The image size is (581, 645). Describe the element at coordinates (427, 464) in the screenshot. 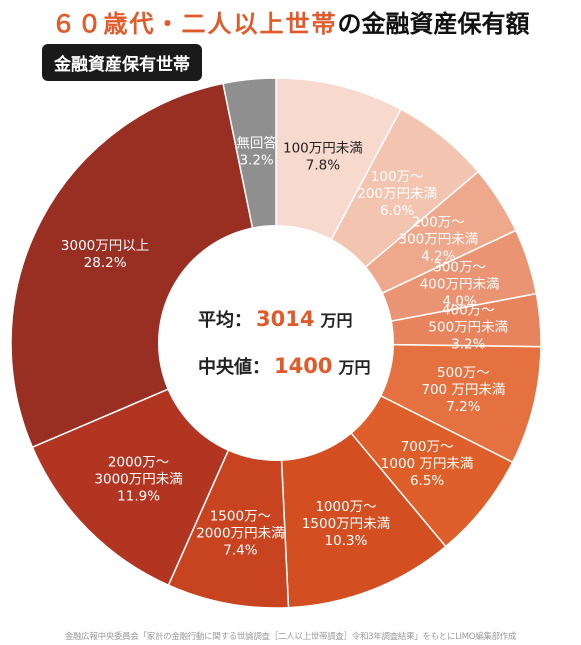

I see `slice-label-7: 700万～ 1000 万円未満 6.5%` at that location.